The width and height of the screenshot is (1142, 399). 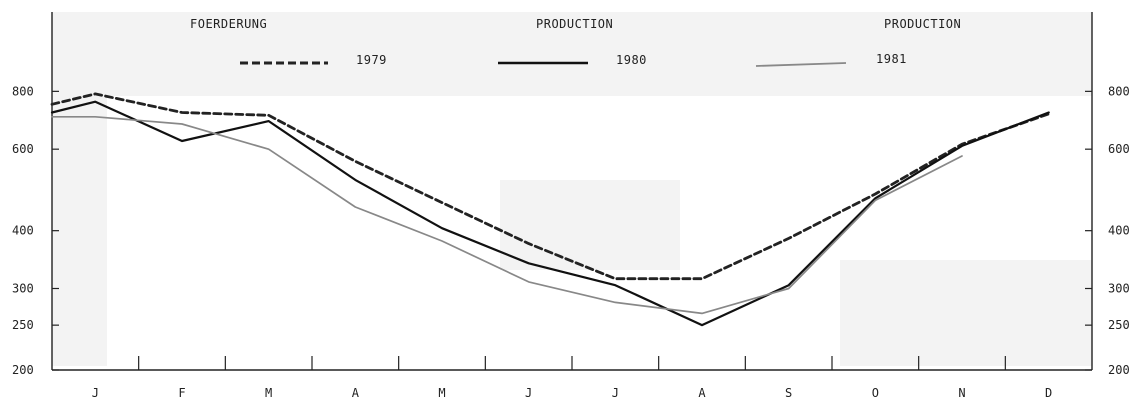 I want to click on legend-label-1981: 1981, so click(x=891, y=59).